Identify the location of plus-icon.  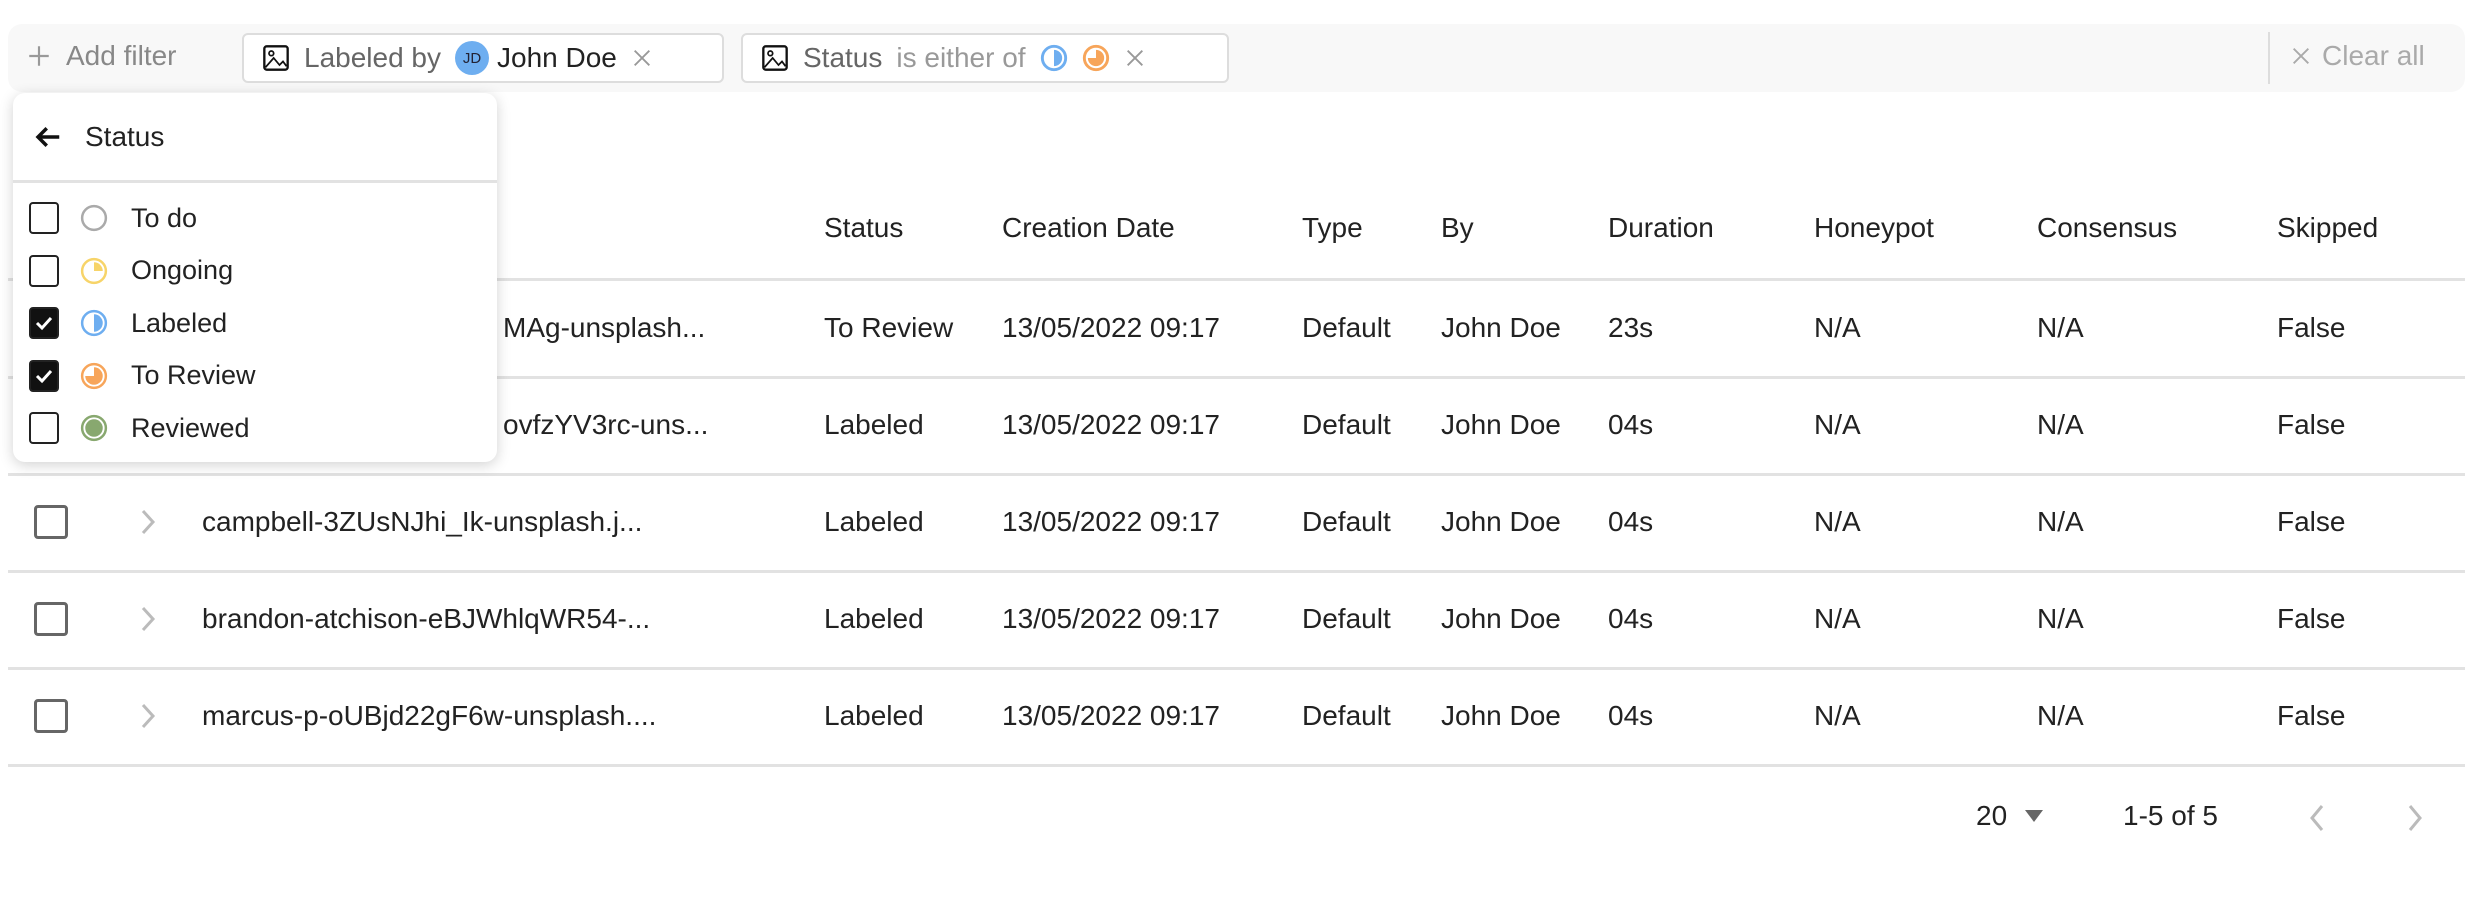
(39, 56).